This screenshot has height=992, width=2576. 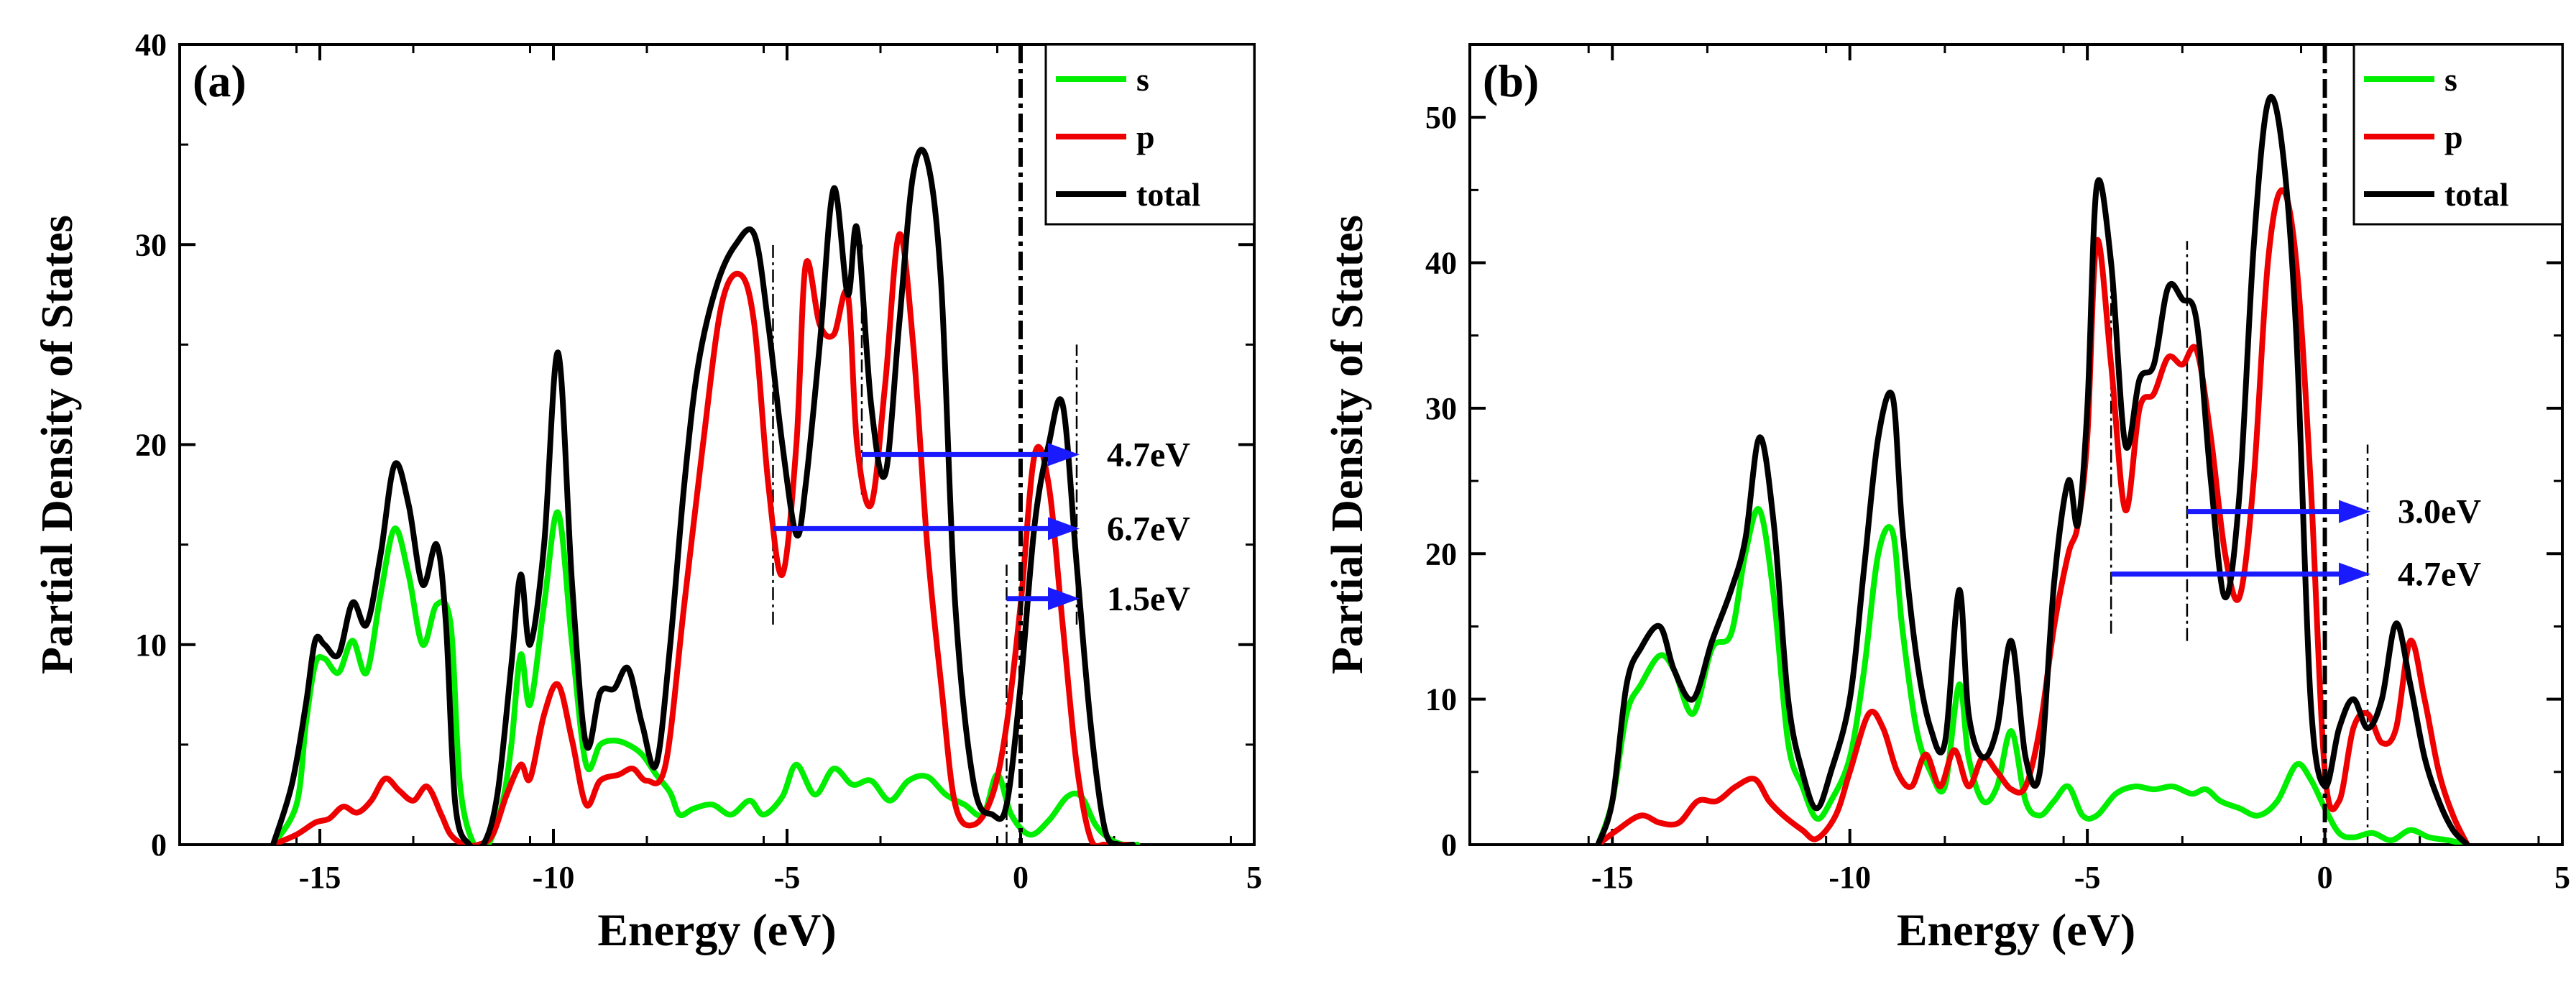 What do you see at coordinates (1148, 599) in the screenshot?
I see `gap-label: 1.5eV` at bounding box center [1148, 599].